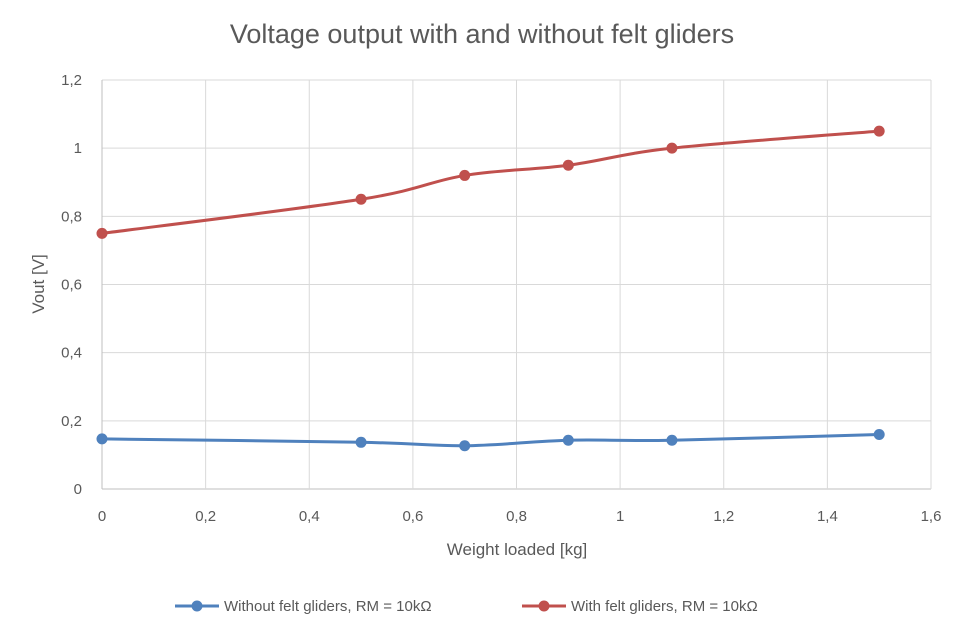 The image size is (965, 640). What do you see at coordinates (328, 606) in the screenshot?
I see `legend-label: Without felt gliders, RM = 10kΩ` at bounding box center [328, 606].